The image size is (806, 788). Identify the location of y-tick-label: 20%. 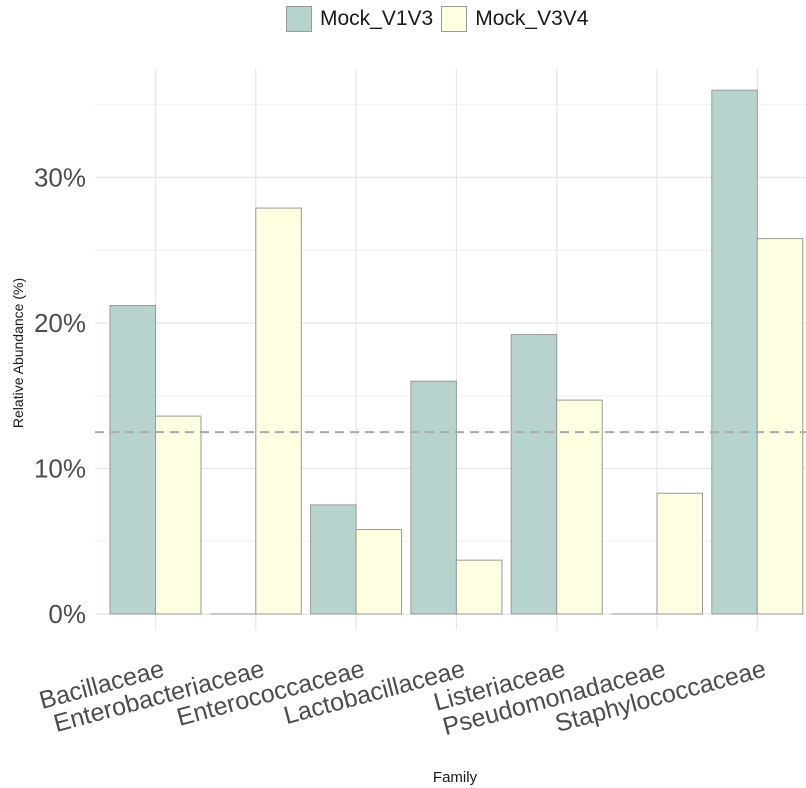
(60, 323).